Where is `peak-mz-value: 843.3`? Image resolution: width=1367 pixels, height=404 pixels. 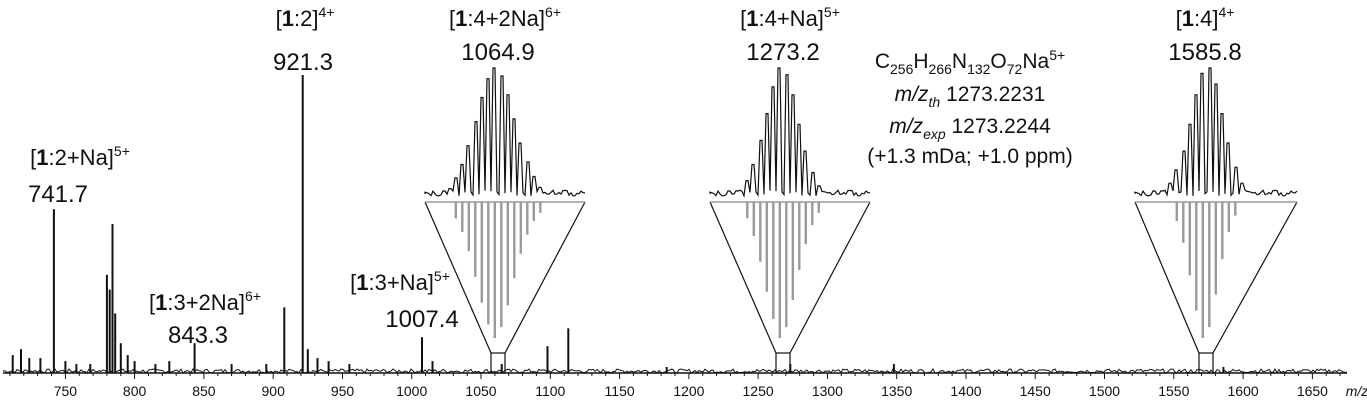 peak-mz-value: 843.3 is located at coordinates (198, 335).